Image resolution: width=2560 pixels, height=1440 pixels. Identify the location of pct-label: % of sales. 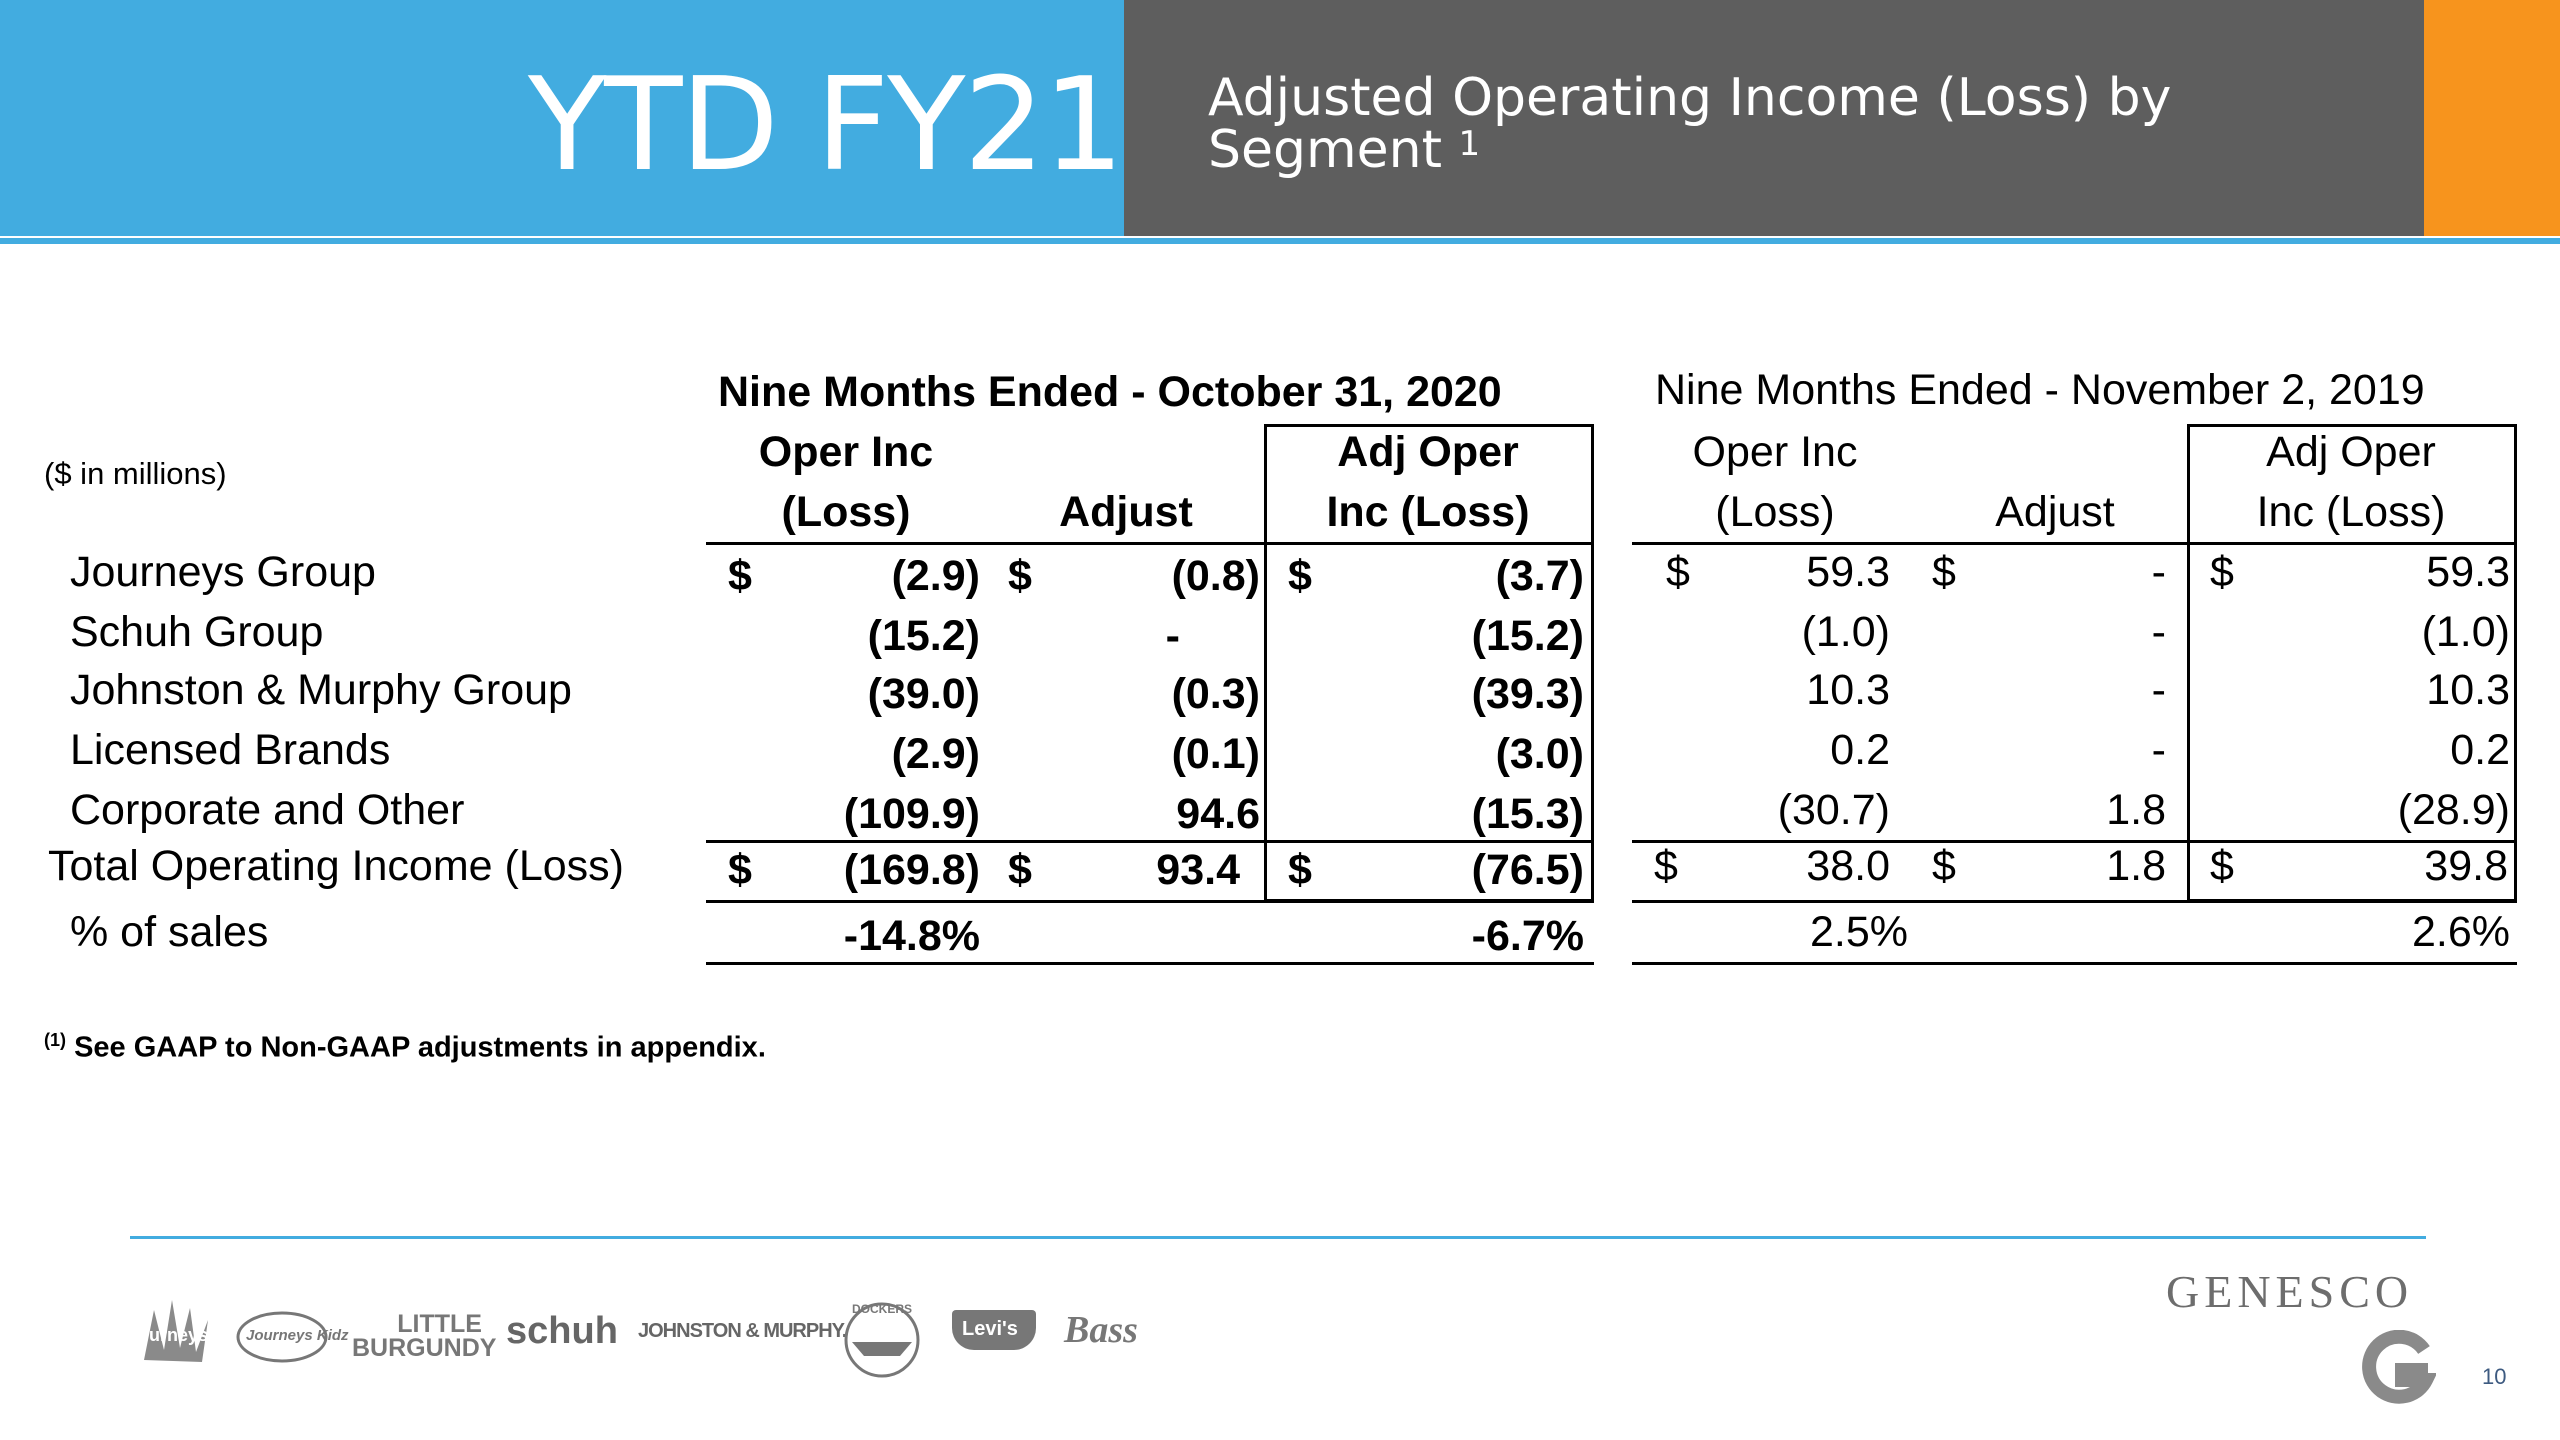
(169, 932).